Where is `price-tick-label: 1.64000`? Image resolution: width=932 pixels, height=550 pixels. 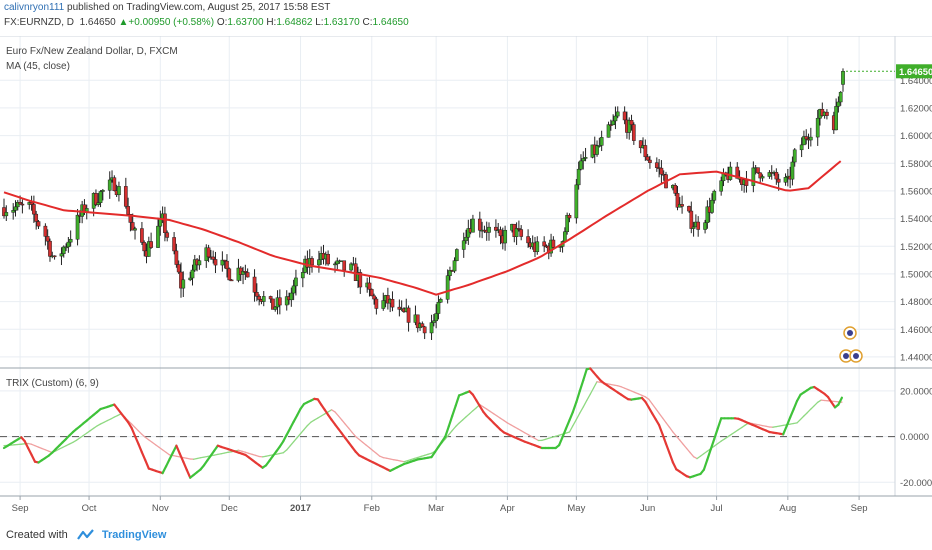
price-tick-label: 1.64000 is located at coordinates (916, 81).